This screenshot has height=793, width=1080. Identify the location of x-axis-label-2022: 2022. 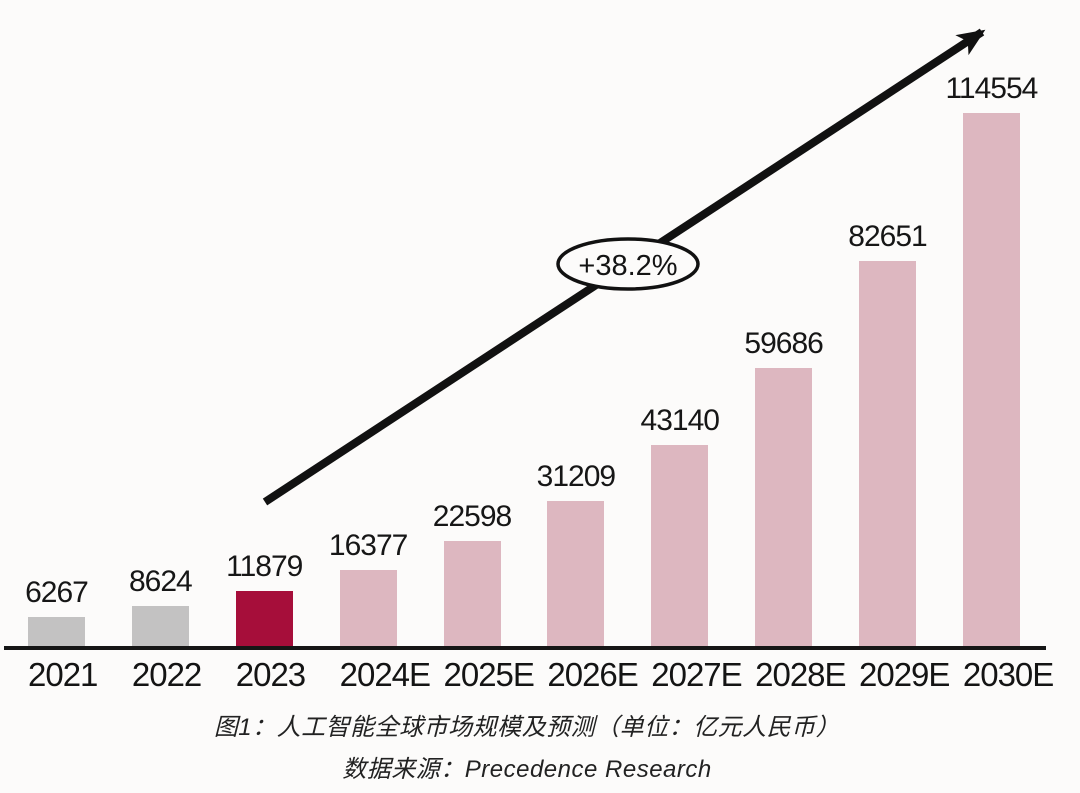
(166, 674).